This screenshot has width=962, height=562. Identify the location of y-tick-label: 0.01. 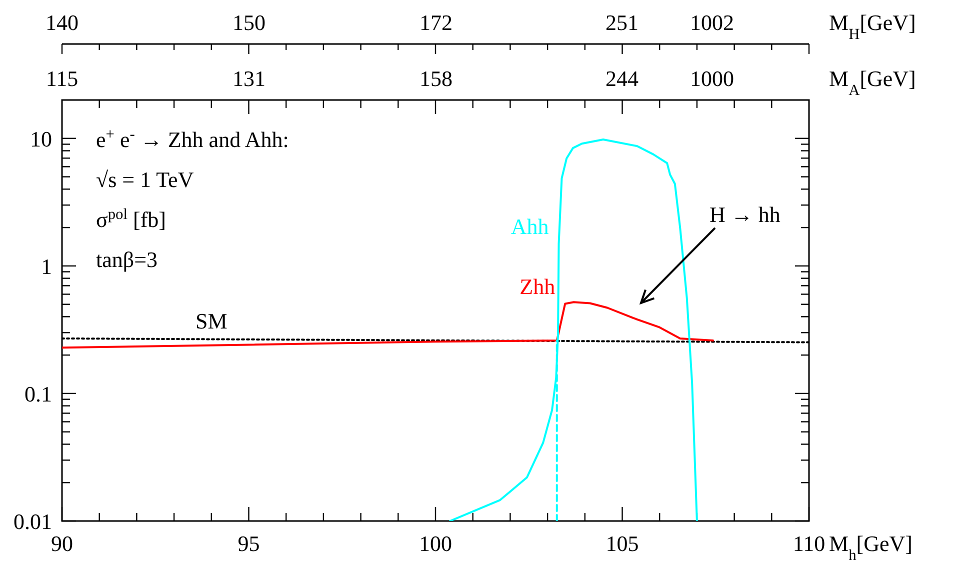
(33, 521).